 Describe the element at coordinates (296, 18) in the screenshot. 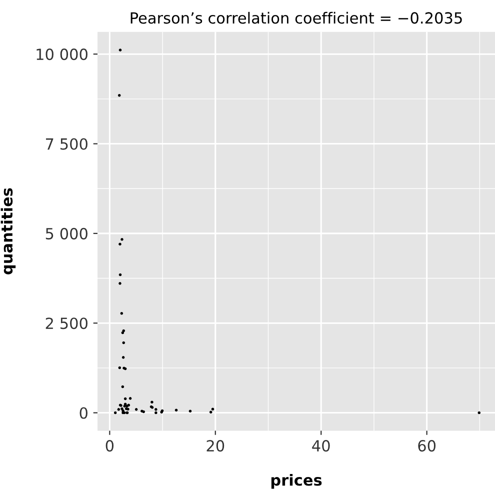

I see `chart-title: Pearson’s correlation coefficient = −0.2035` at that location.